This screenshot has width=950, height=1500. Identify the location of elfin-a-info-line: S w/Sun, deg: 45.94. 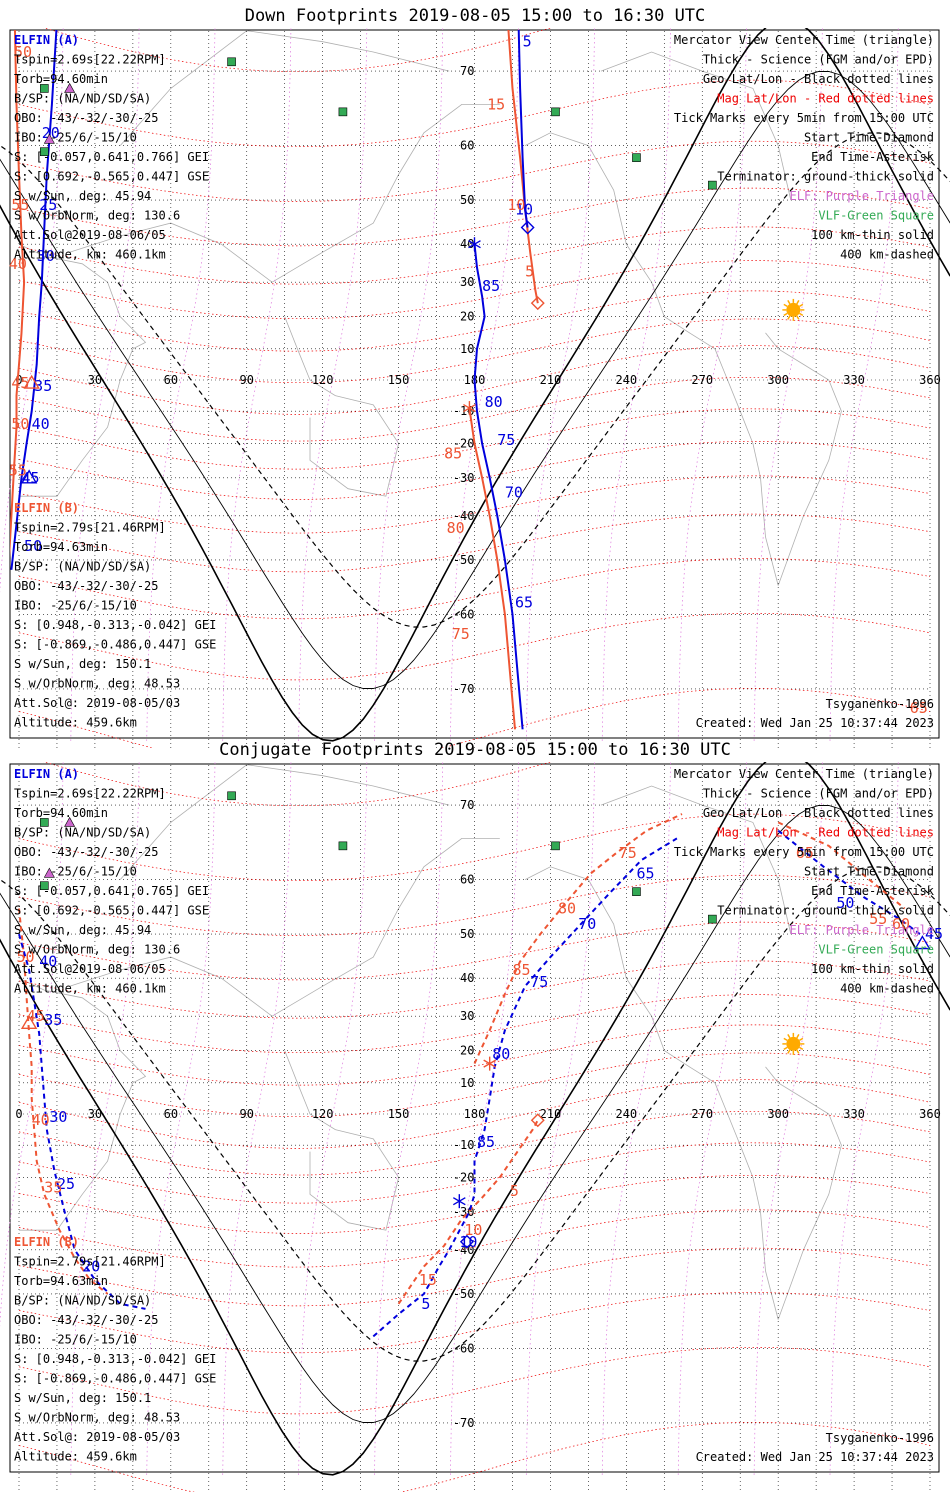
(82, 930).